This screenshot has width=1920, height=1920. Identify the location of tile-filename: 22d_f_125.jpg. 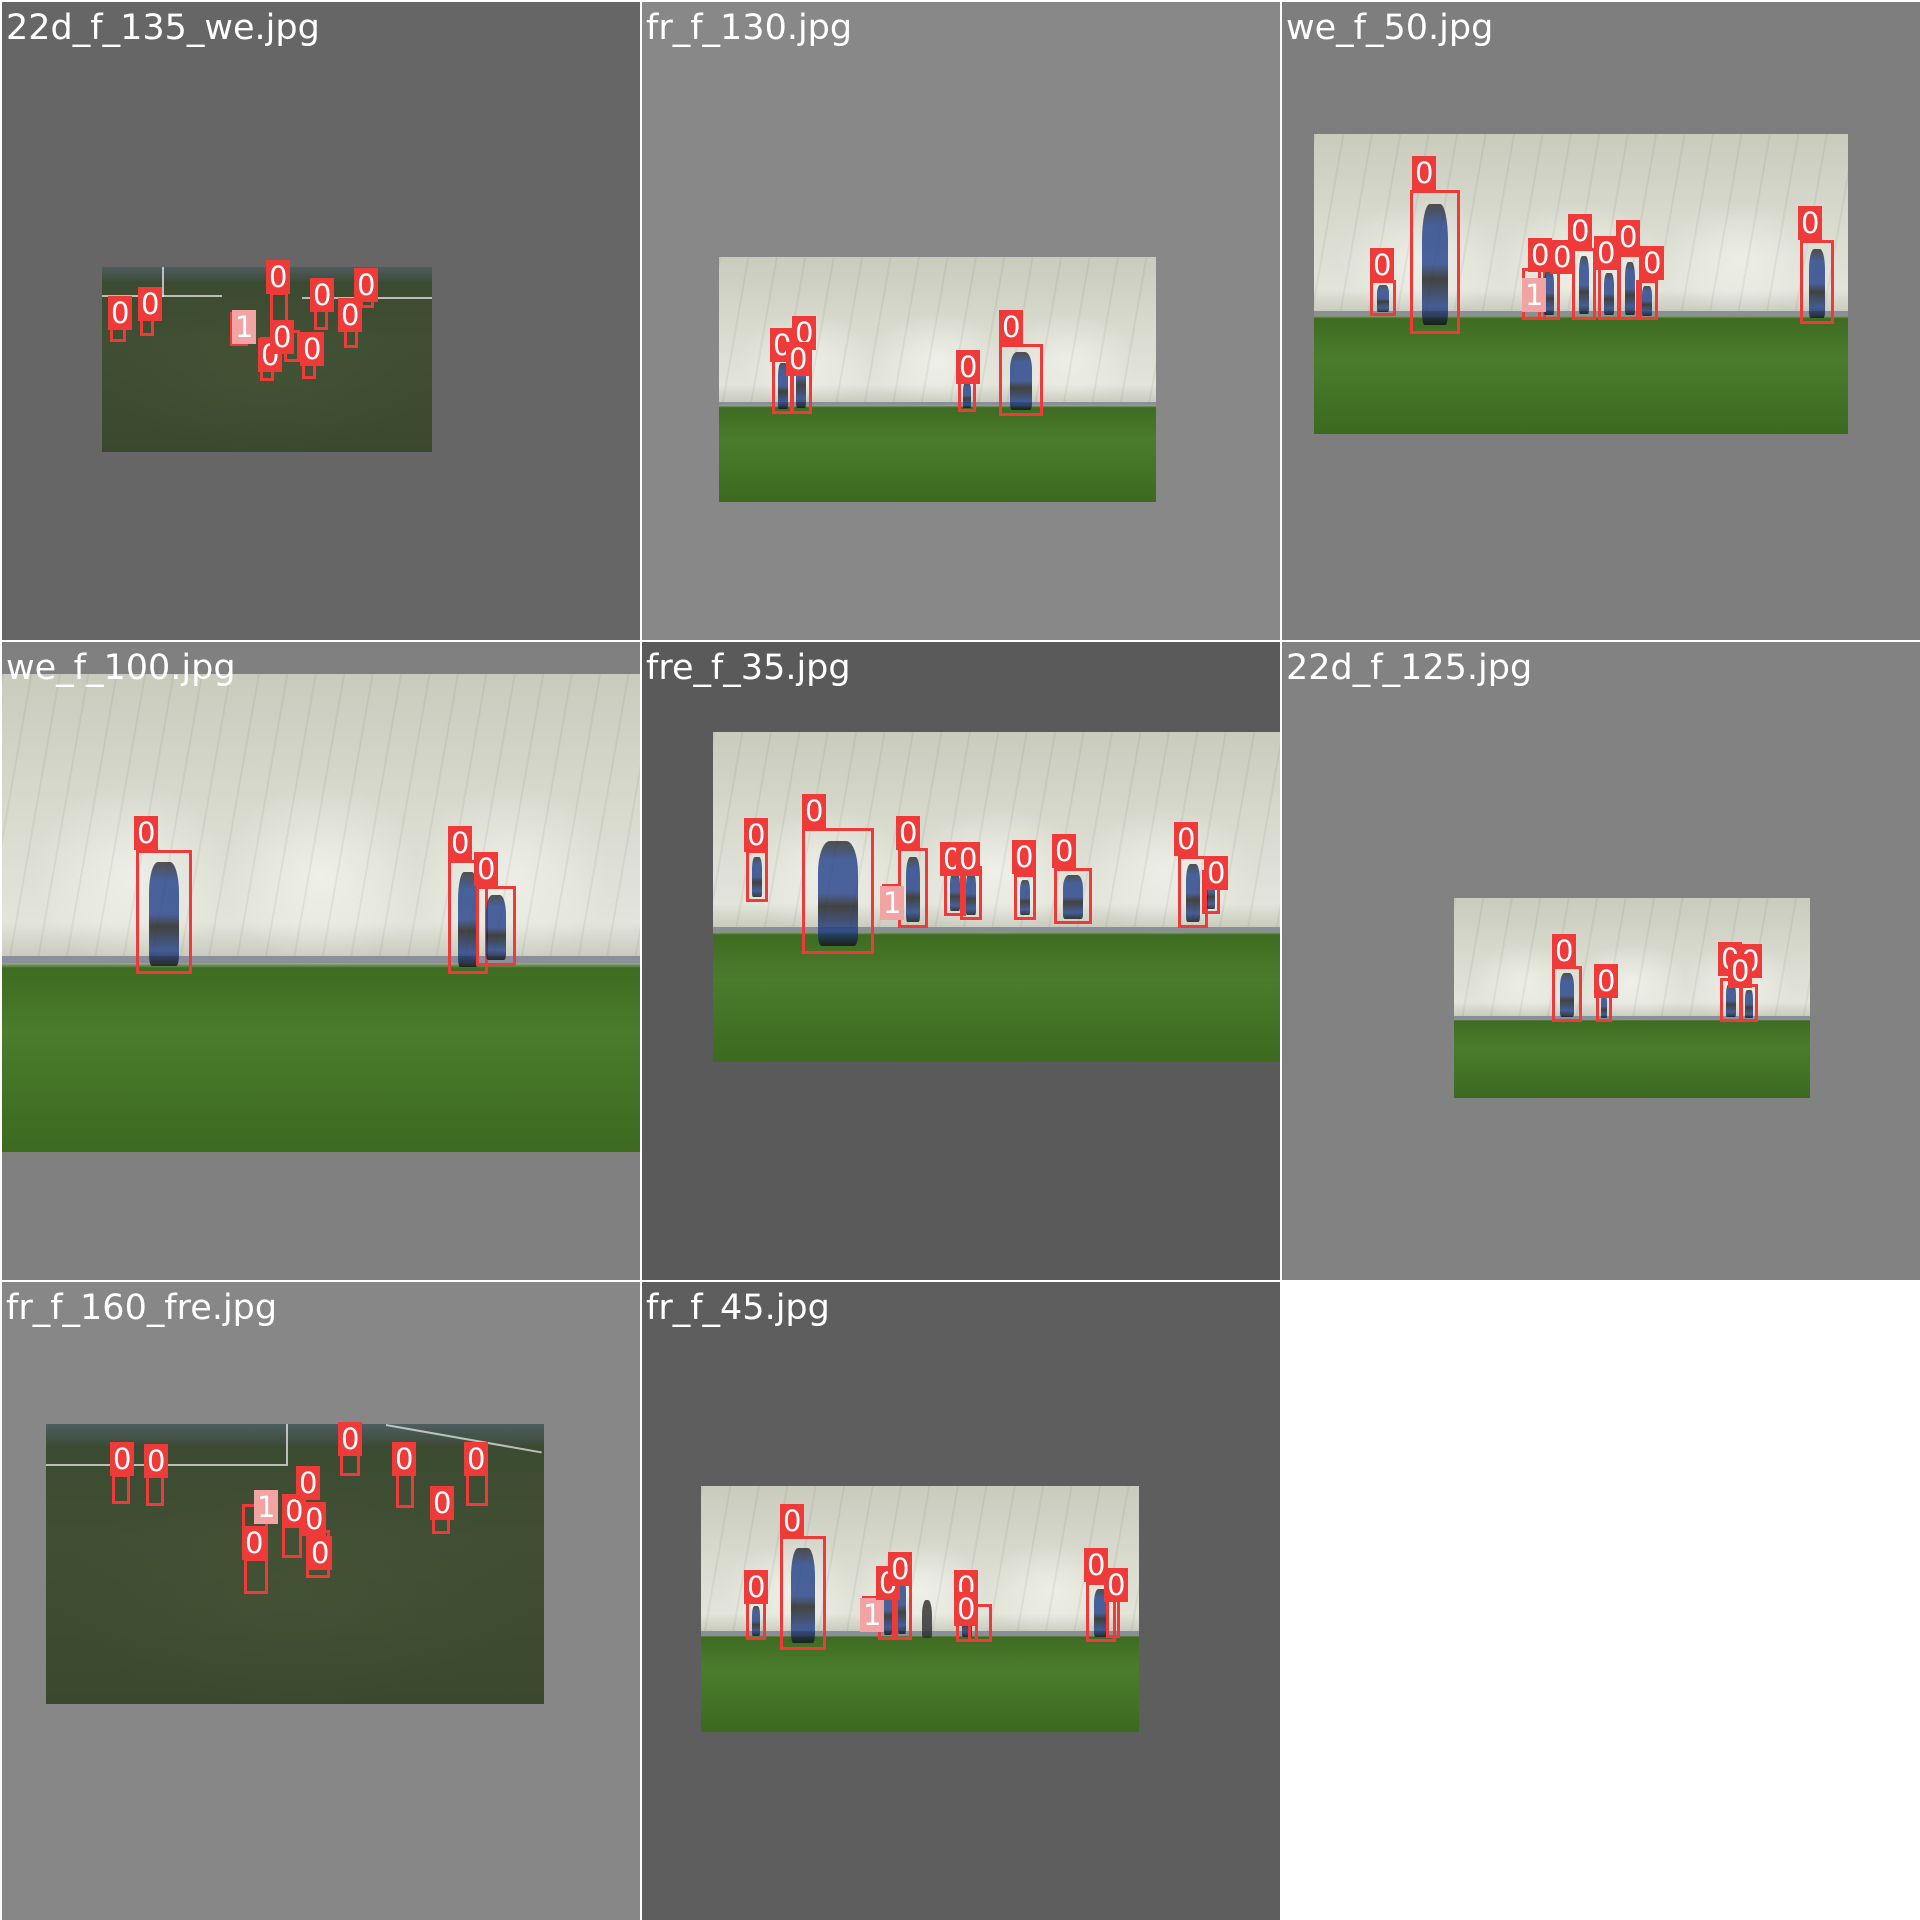
(1409, 668).